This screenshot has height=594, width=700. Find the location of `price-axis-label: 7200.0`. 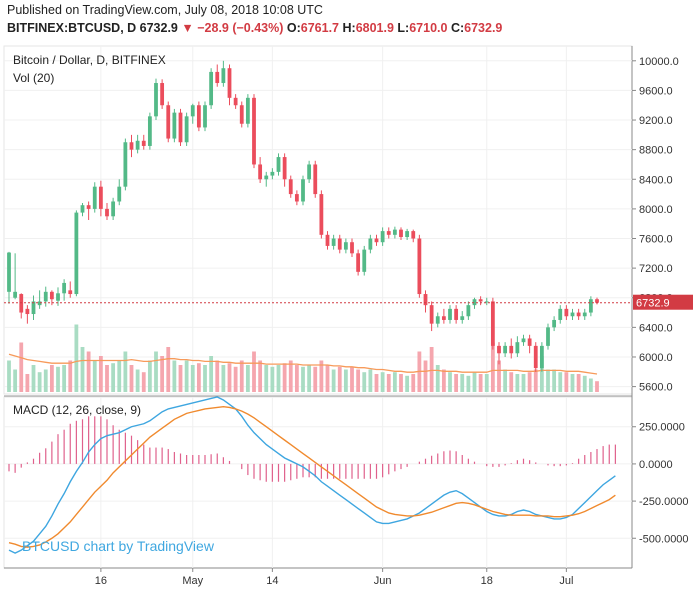

price-axis-label: 7200.0 is located at coordinates (656, 269).